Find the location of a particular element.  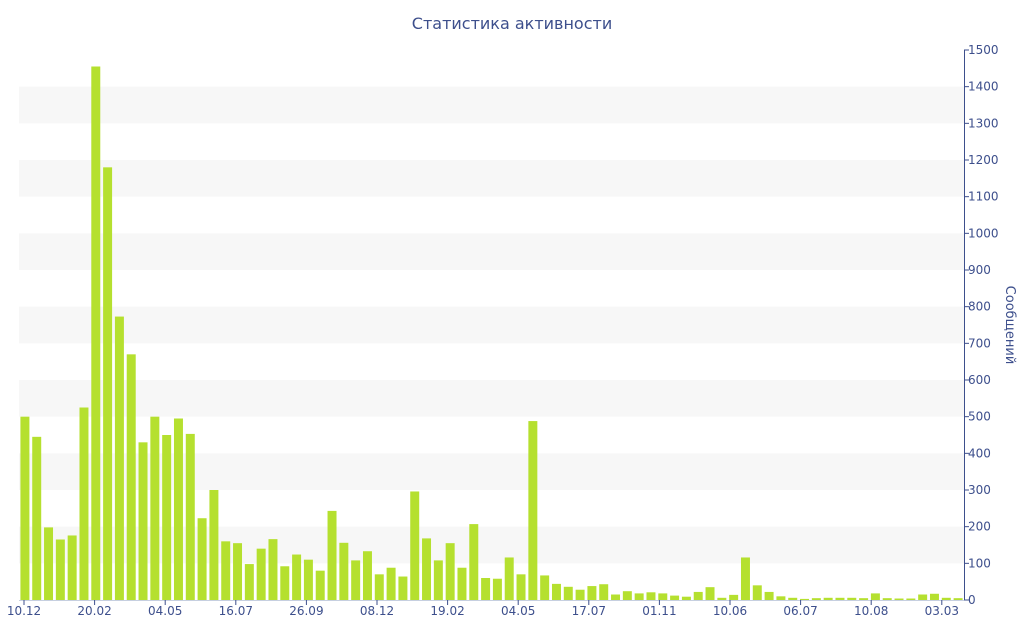

y-tick-label: 1400 is located at coordinates (983, 87).